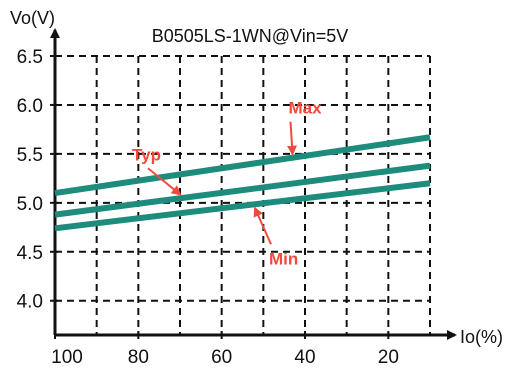 This screenshot has height=371, width=524. Describe the element at coordinates (292, 138) in the screenshot. I see `annotation-arrow-max` at that location.